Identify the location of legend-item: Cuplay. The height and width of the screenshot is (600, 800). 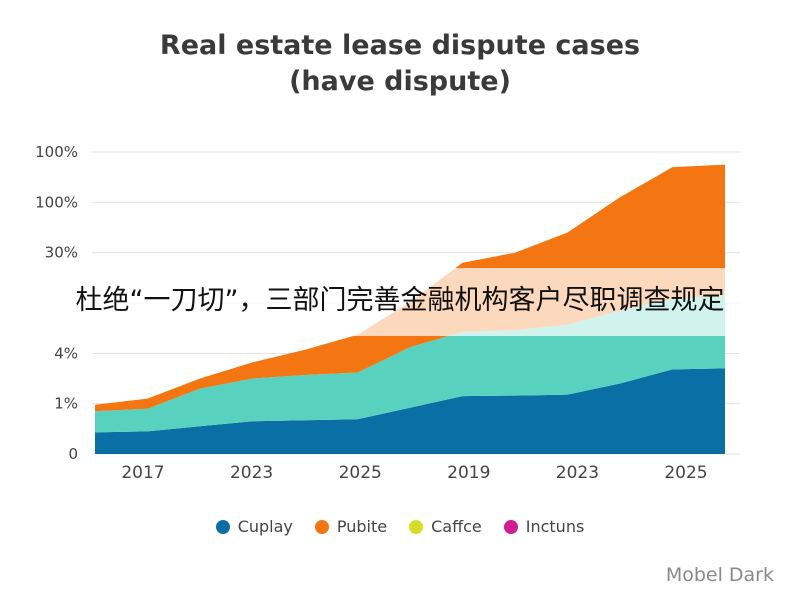
(254, 526).